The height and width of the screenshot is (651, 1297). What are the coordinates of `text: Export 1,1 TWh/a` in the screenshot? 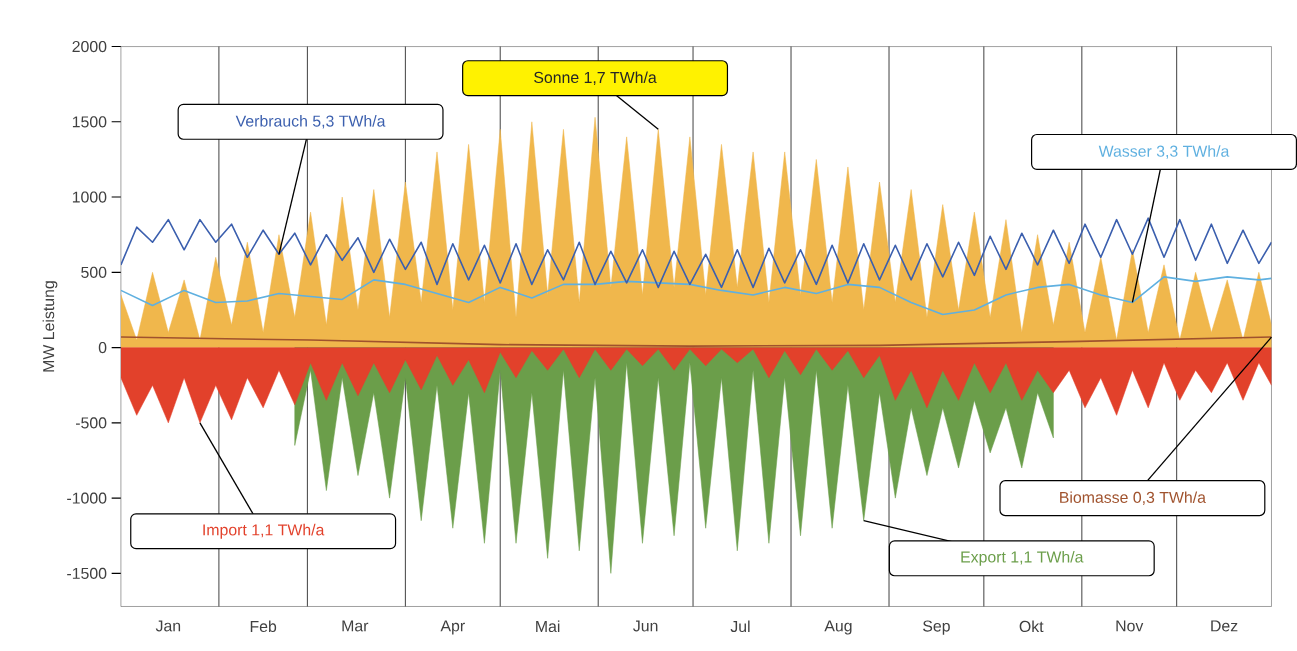 It's located at (1022, 558).